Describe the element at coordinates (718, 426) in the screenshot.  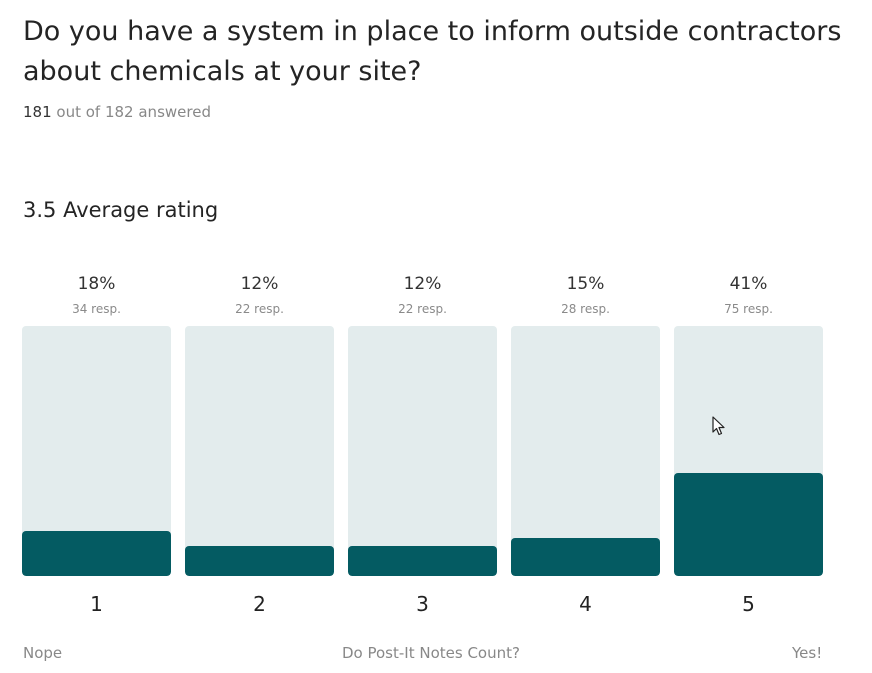
I see `mouse-pointer-icon` at that location.